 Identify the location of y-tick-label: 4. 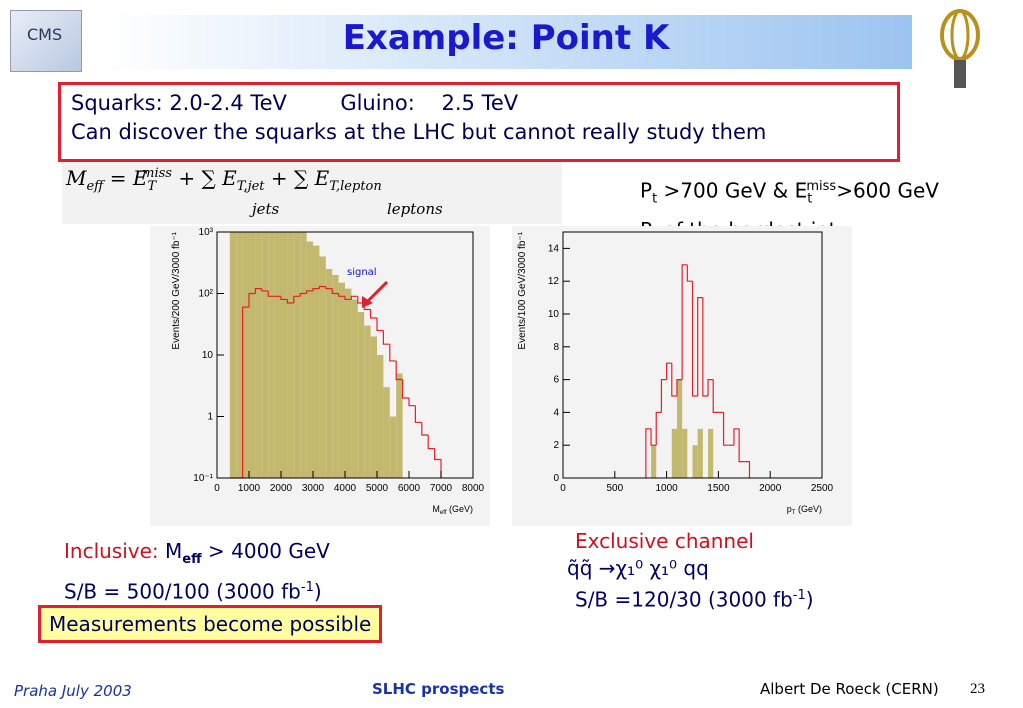
(556, 412).